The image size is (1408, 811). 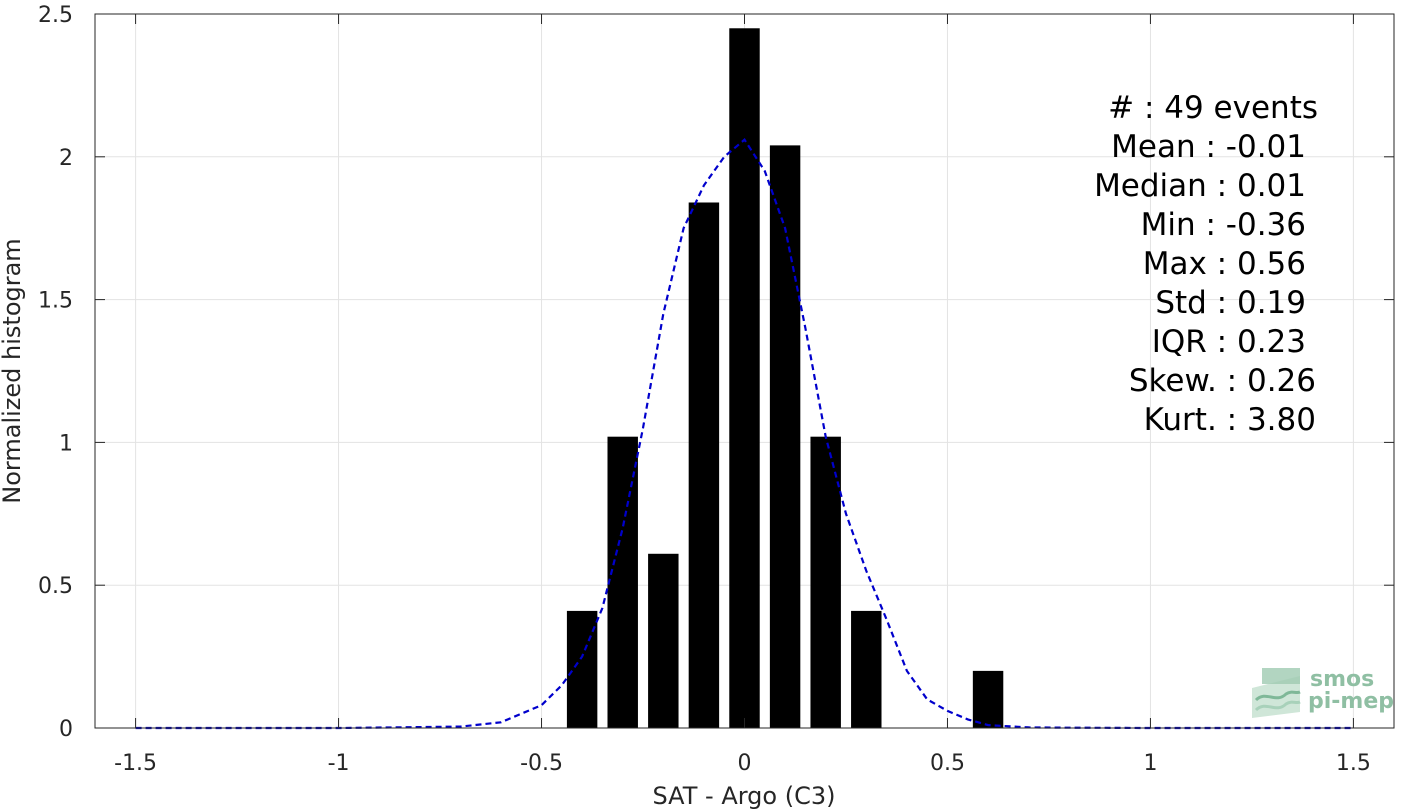 What do you see at coordinates (1230, 303) in the screenshot?
I see `stat-std: Std : 0.19` at bounding box center [1230, 303].